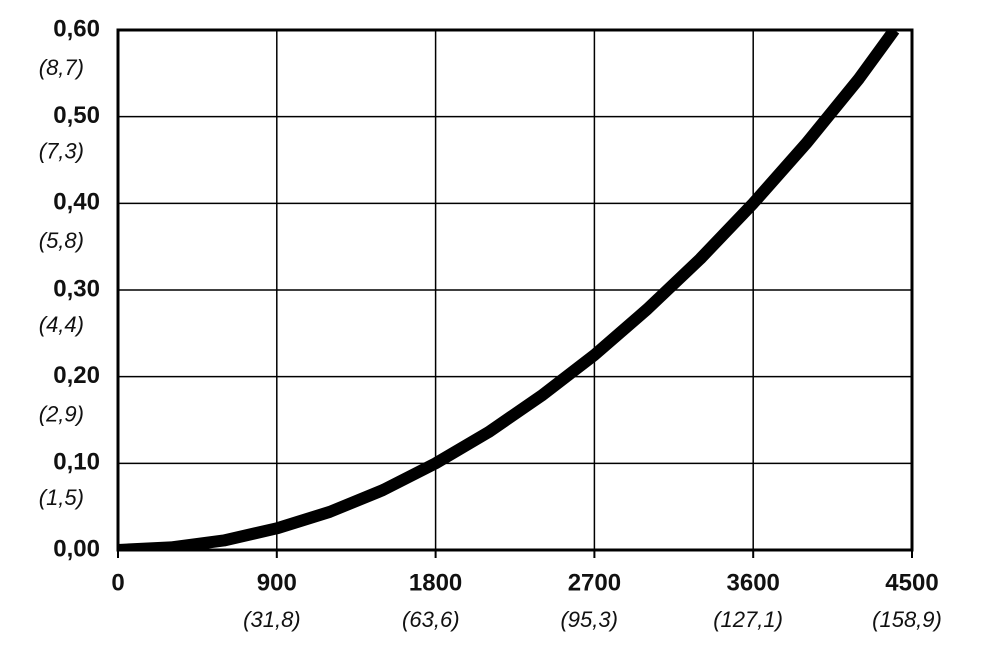  I want to click on x-tick-label: 1800, so click(435, 582).